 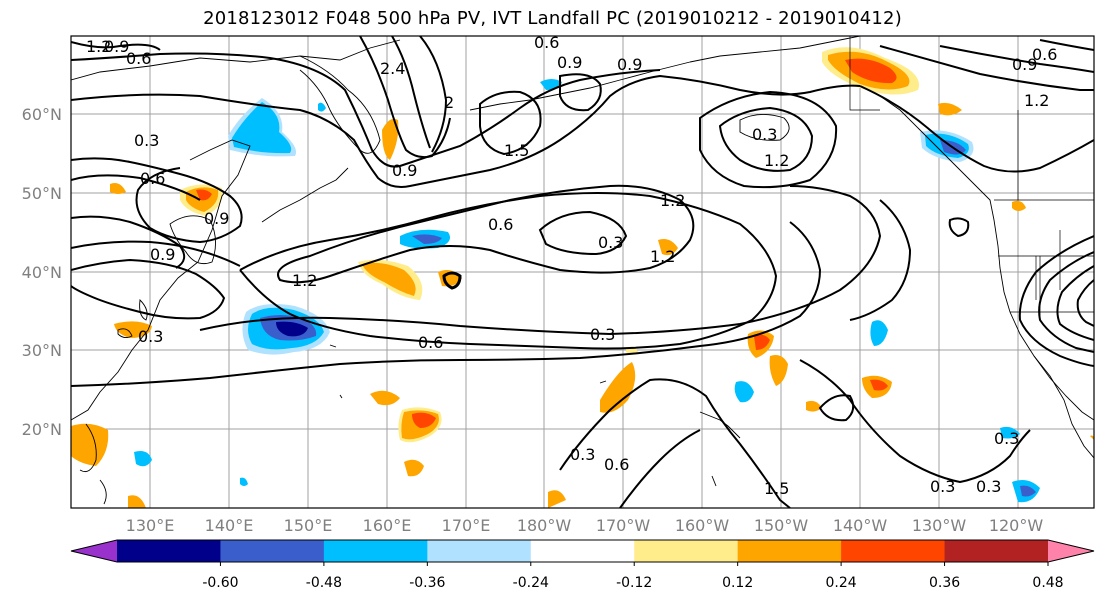 I want to click on colorbar-tick-label: -0.12, so click(x=634, y=583).